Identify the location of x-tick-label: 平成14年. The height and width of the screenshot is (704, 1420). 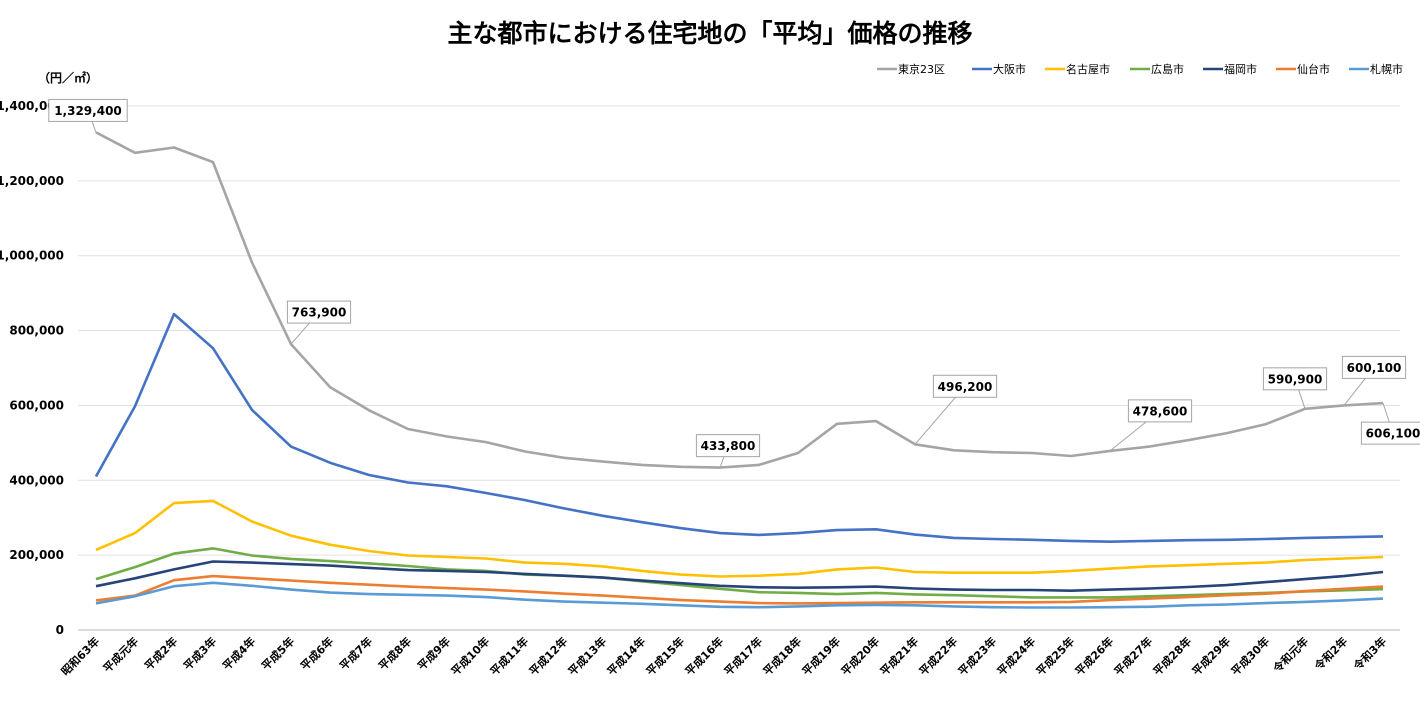
(626, 656).